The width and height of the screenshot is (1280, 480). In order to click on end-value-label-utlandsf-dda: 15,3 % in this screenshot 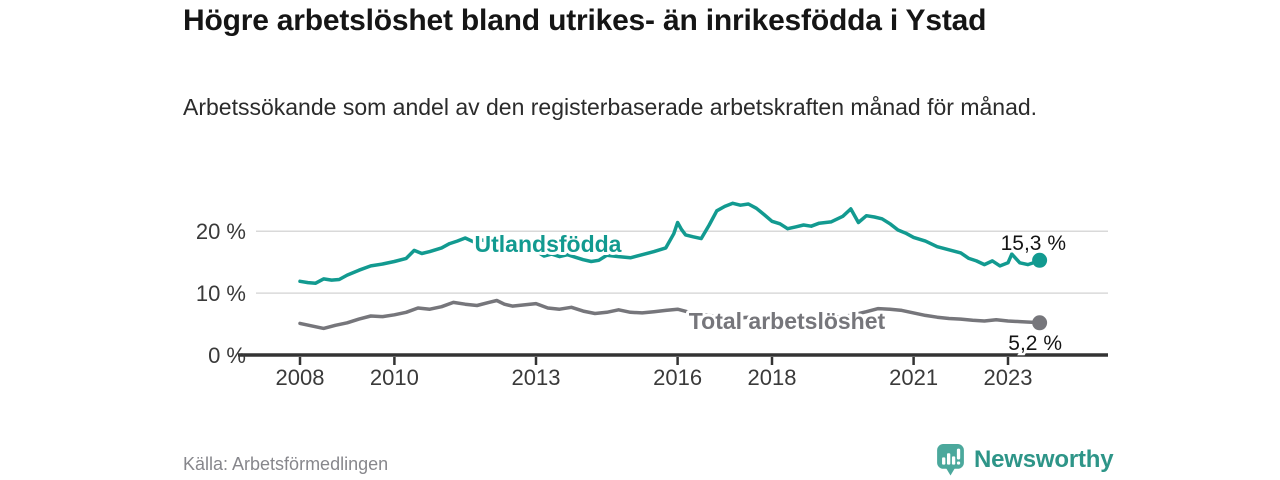, I will do `click(1033, 243)`.